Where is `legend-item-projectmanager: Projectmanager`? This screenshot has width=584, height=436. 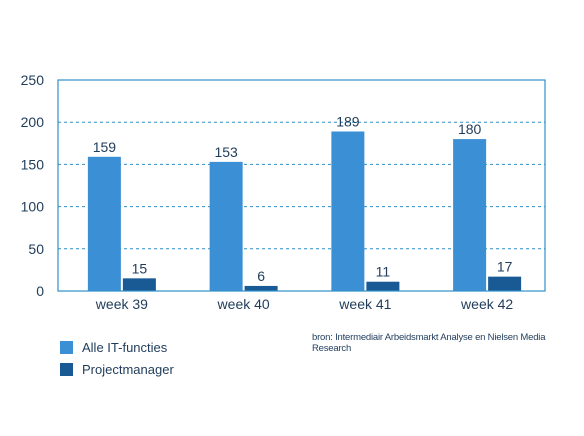 legend-item-projectmanager: Projectmanager is located at coordinates (117, 369).